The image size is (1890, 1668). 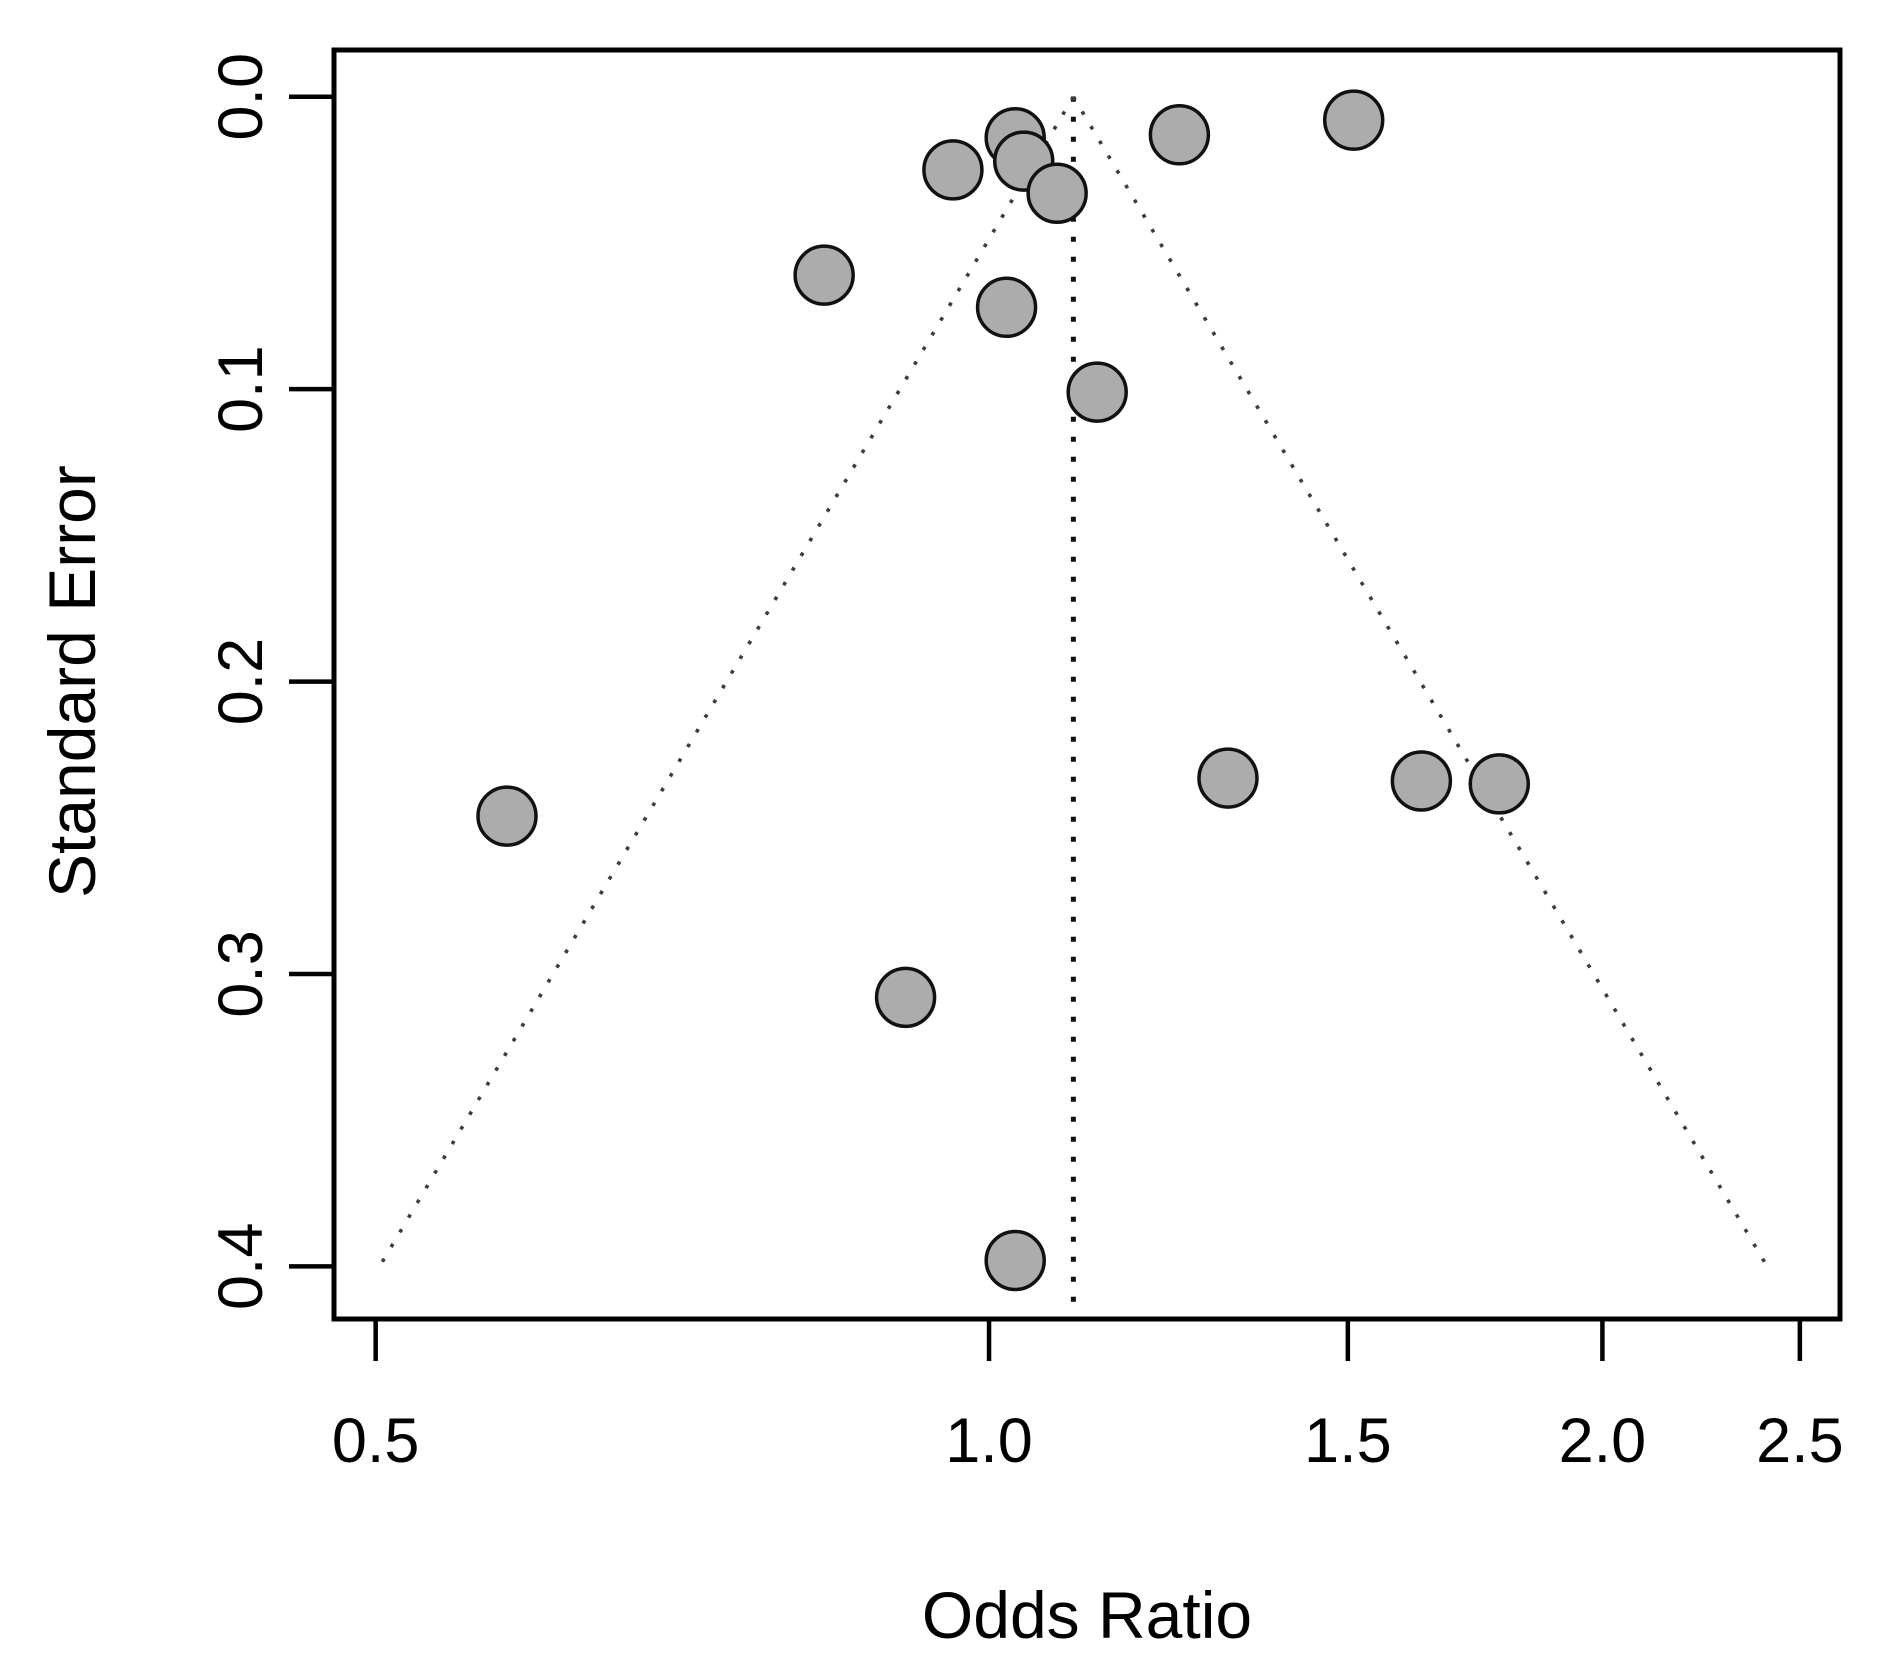 I want to click on y-axis-tick-label: 0.1, so click(x=241, y=389).